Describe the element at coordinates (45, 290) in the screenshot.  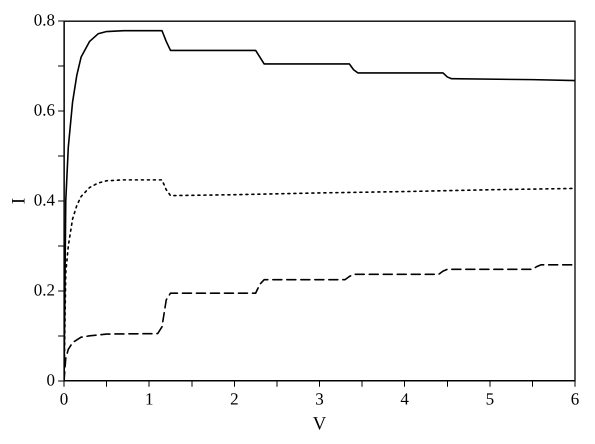
I see `y-tick-label: 0.2` at that location.